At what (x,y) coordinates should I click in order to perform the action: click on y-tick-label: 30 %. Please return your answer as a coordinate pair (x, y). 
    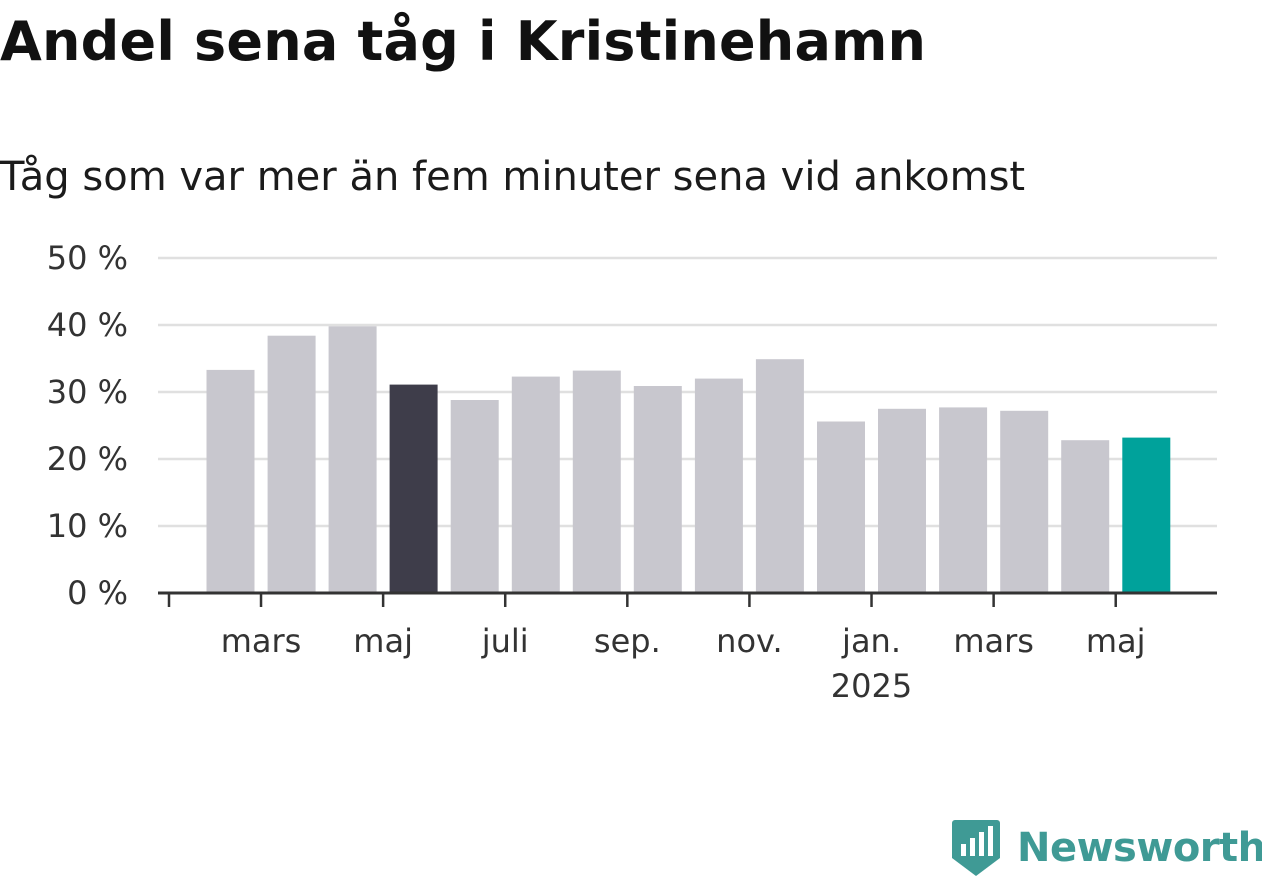
    Looking at the image, I should click on (87, 392).